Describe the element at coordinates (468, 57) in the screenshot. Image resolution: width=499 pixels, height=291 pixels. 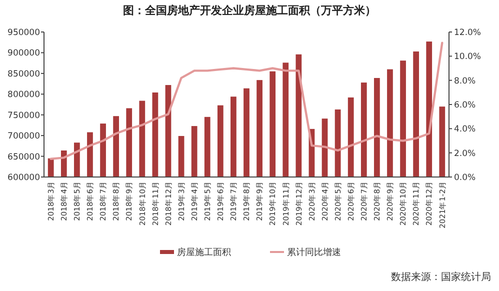
I see `y2-tick-label: 10.0%` at that location.